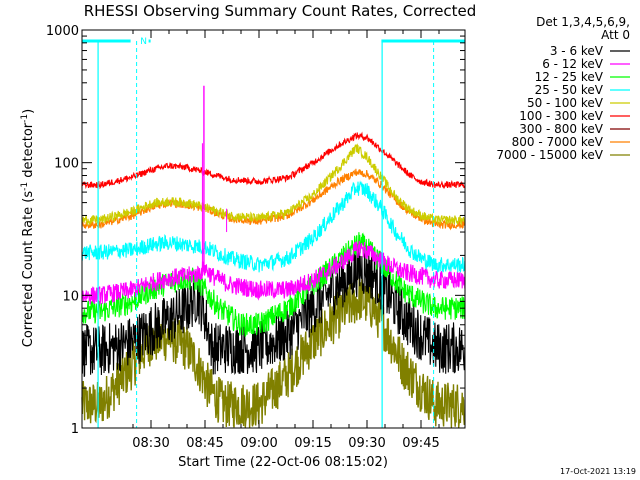 The image size is (640, 480). Describe the element at coordinates (25, 186) in the screenshot. I see `y-axis-label-sup1: -1` at that location.